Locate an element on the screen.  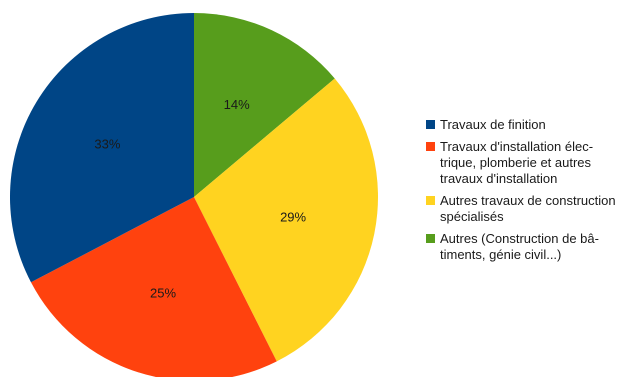
legend-label-1-line-1: trique, plomberie et autres is located at coordinates (516, 162).